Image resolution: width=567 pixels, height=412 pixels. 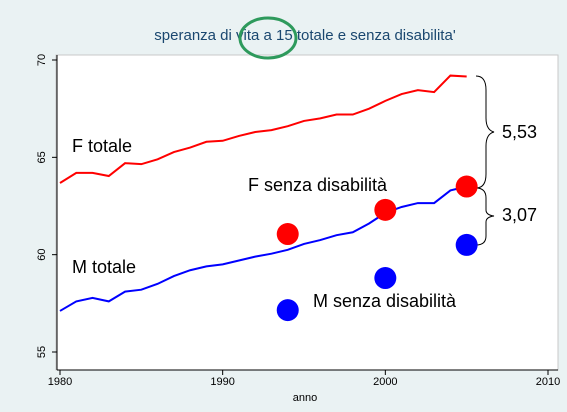 I want to click on series-label: M totale, so click(x=104, y=267).